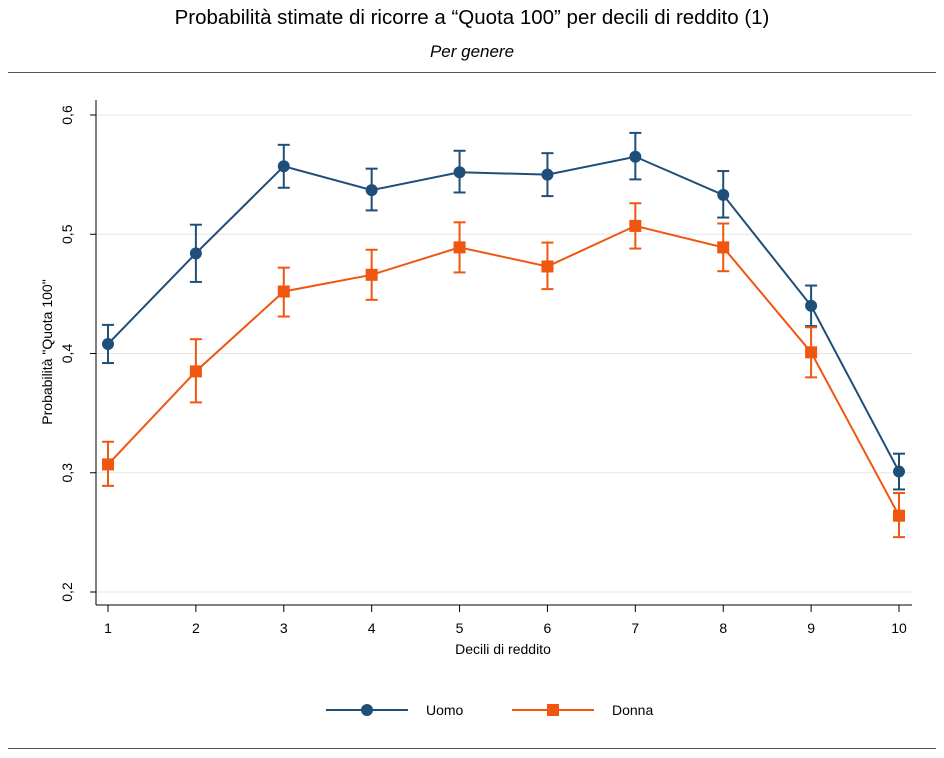  I want to click on legend-item-uomo: Uomo, so click(395, 710).